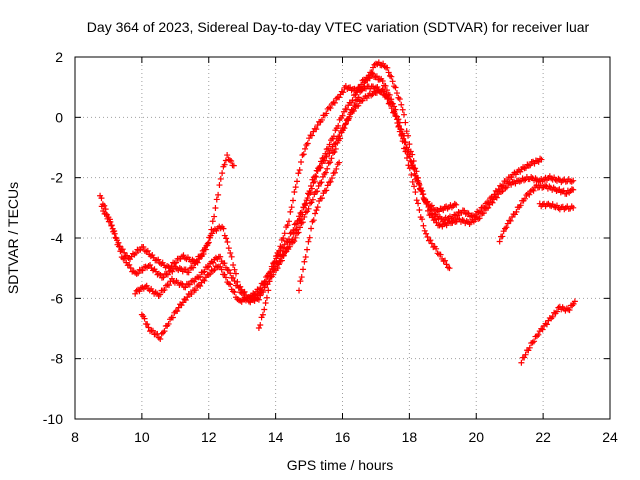 The width and height of the screenshot is (640, 480). What do you see at coordinates (142, 437) in the screenshot?
I see `x-tick-label: 10` at bounding box center [142, 437].